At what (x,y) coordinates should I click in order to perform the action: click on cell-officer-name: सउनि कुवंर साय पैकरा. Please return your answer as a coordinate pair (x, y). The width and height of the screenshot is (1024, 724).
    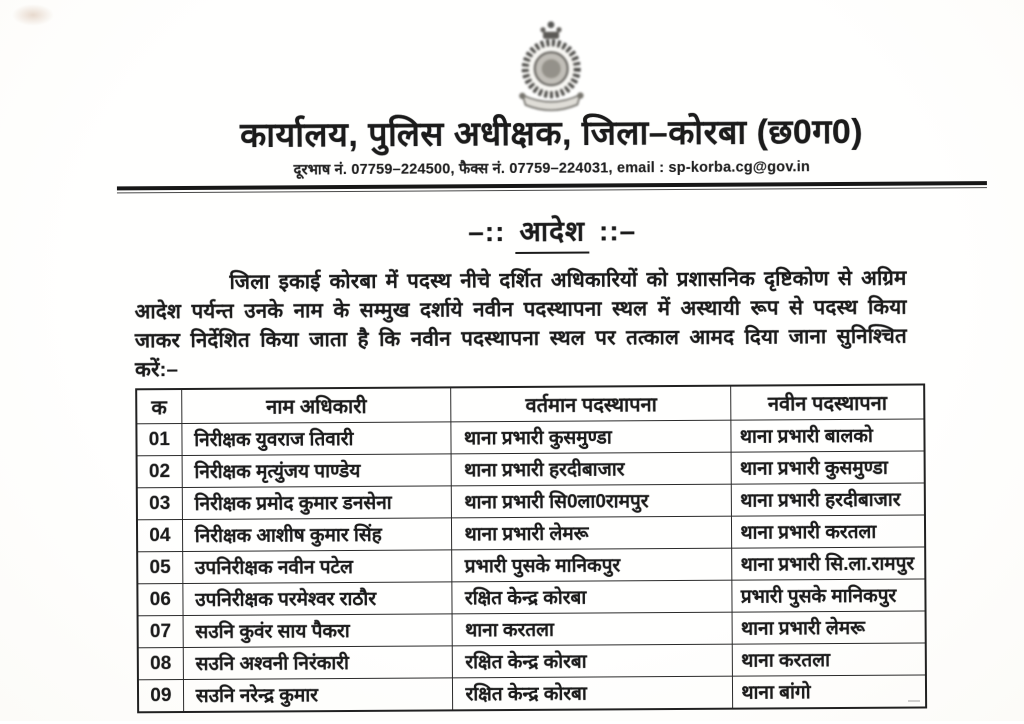
    Looking at the image, I should click on (317, 630).